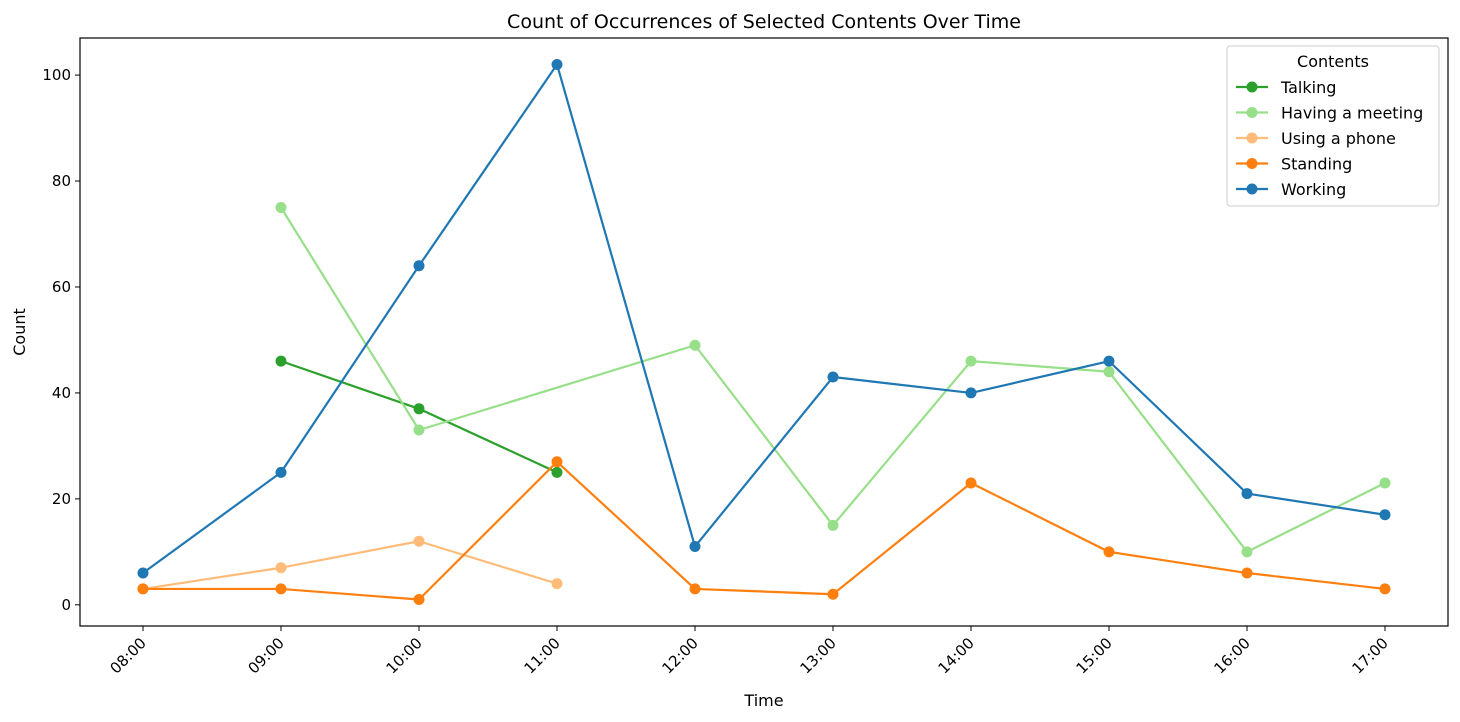  Describe the element at coordinates (1094, 655) in the screenshot. I see `x-tick-label: 15:00` at that location.